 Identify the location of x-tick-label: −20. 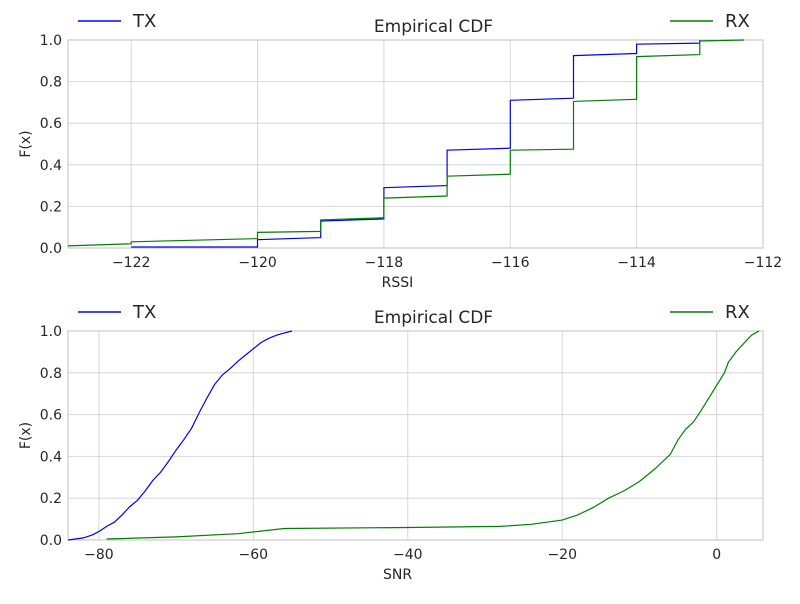
(562, 555).